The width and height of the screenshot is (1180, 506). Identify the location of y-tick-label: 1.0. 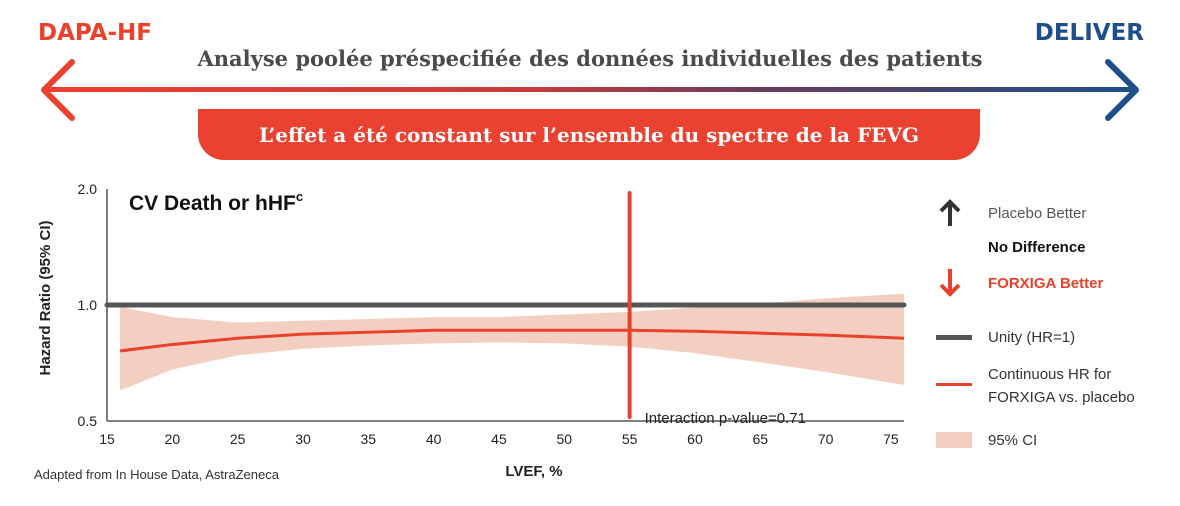
(88, 305).